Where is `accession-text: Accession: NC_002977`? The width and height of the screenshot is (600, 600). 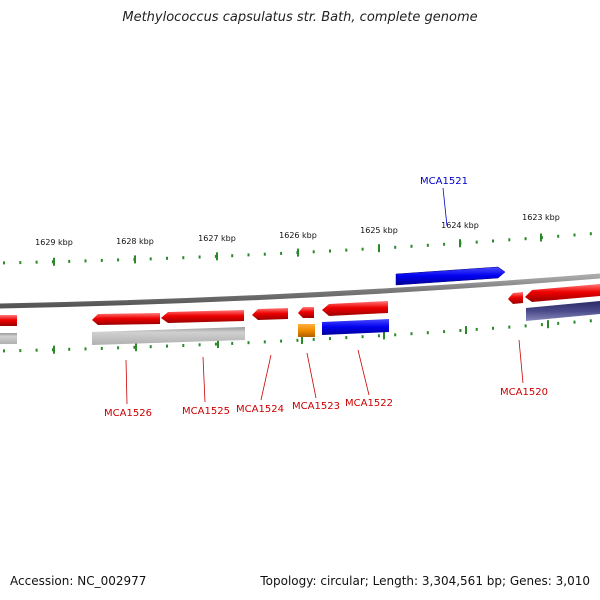
accession-text: Accession: NC_002977 is located at coordinates (78, 581).